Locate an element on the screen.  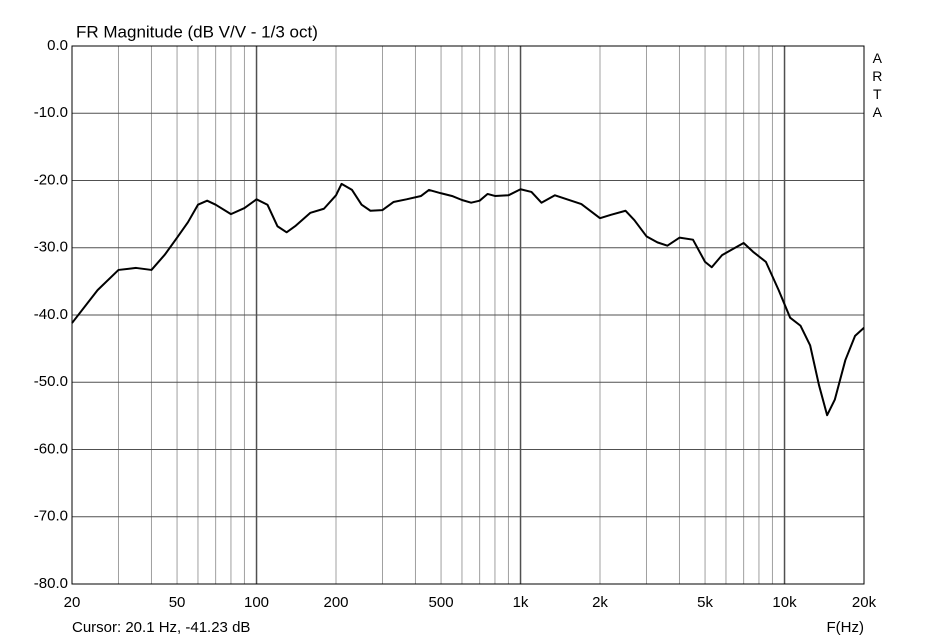
x-tick-label: 20 is located at coordinates (72, 602).